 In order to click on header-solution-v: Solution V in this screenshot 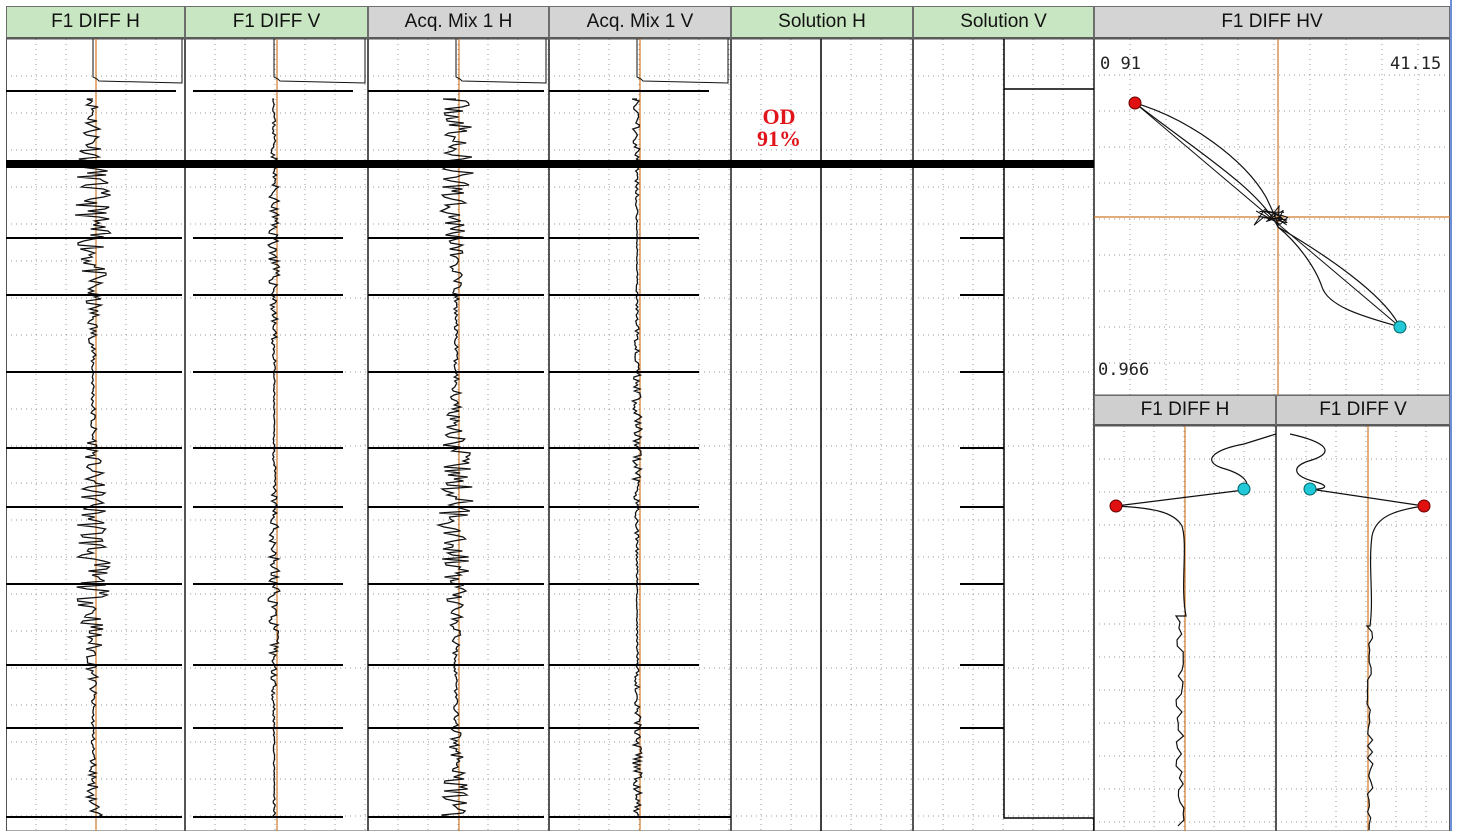, I will do `click(1003, 22)`.